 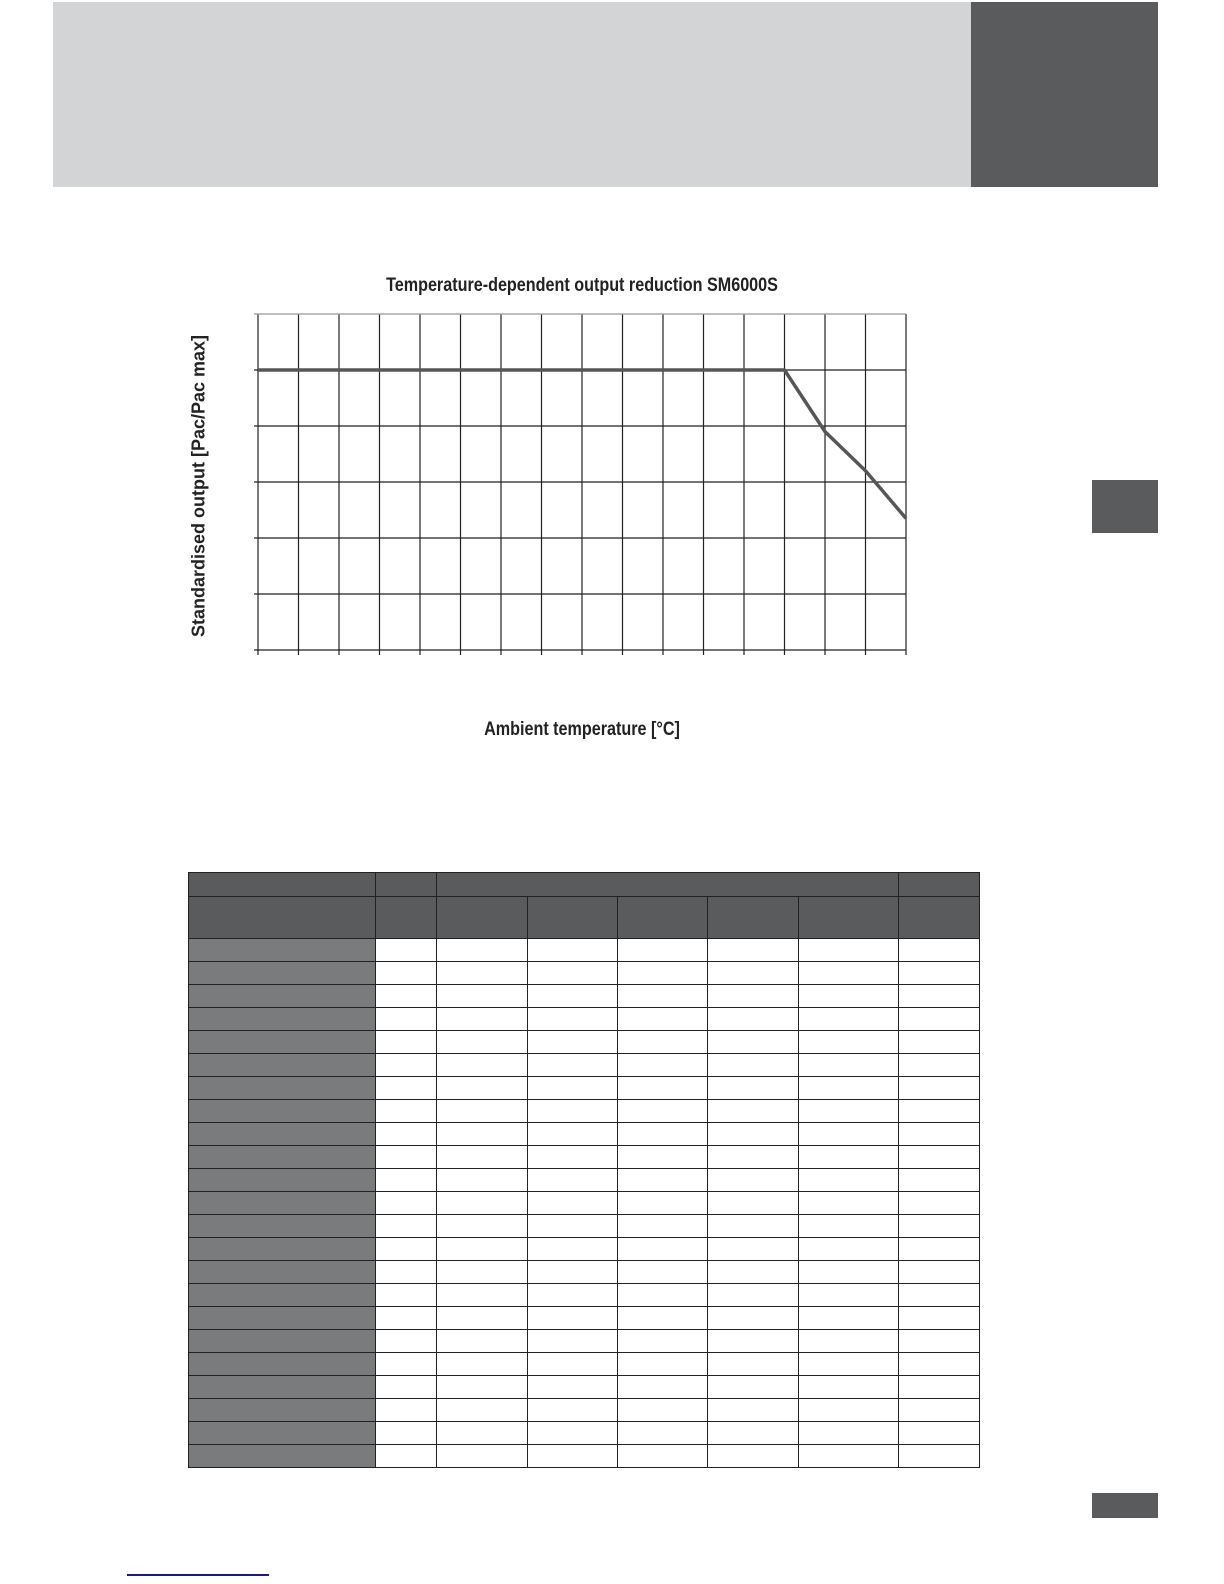 What do you see at coordinates (582, 729) in the screenshot?
I see `x-axis-label: Ambient temperature [°C]` at bounding box center [582, 729].